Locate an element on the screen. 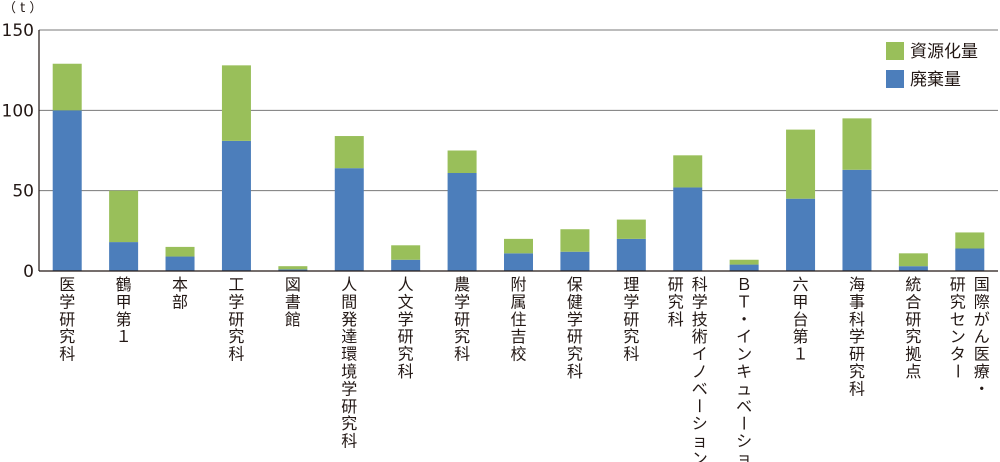  category-label-char: が is located at coordinates (982, 319).